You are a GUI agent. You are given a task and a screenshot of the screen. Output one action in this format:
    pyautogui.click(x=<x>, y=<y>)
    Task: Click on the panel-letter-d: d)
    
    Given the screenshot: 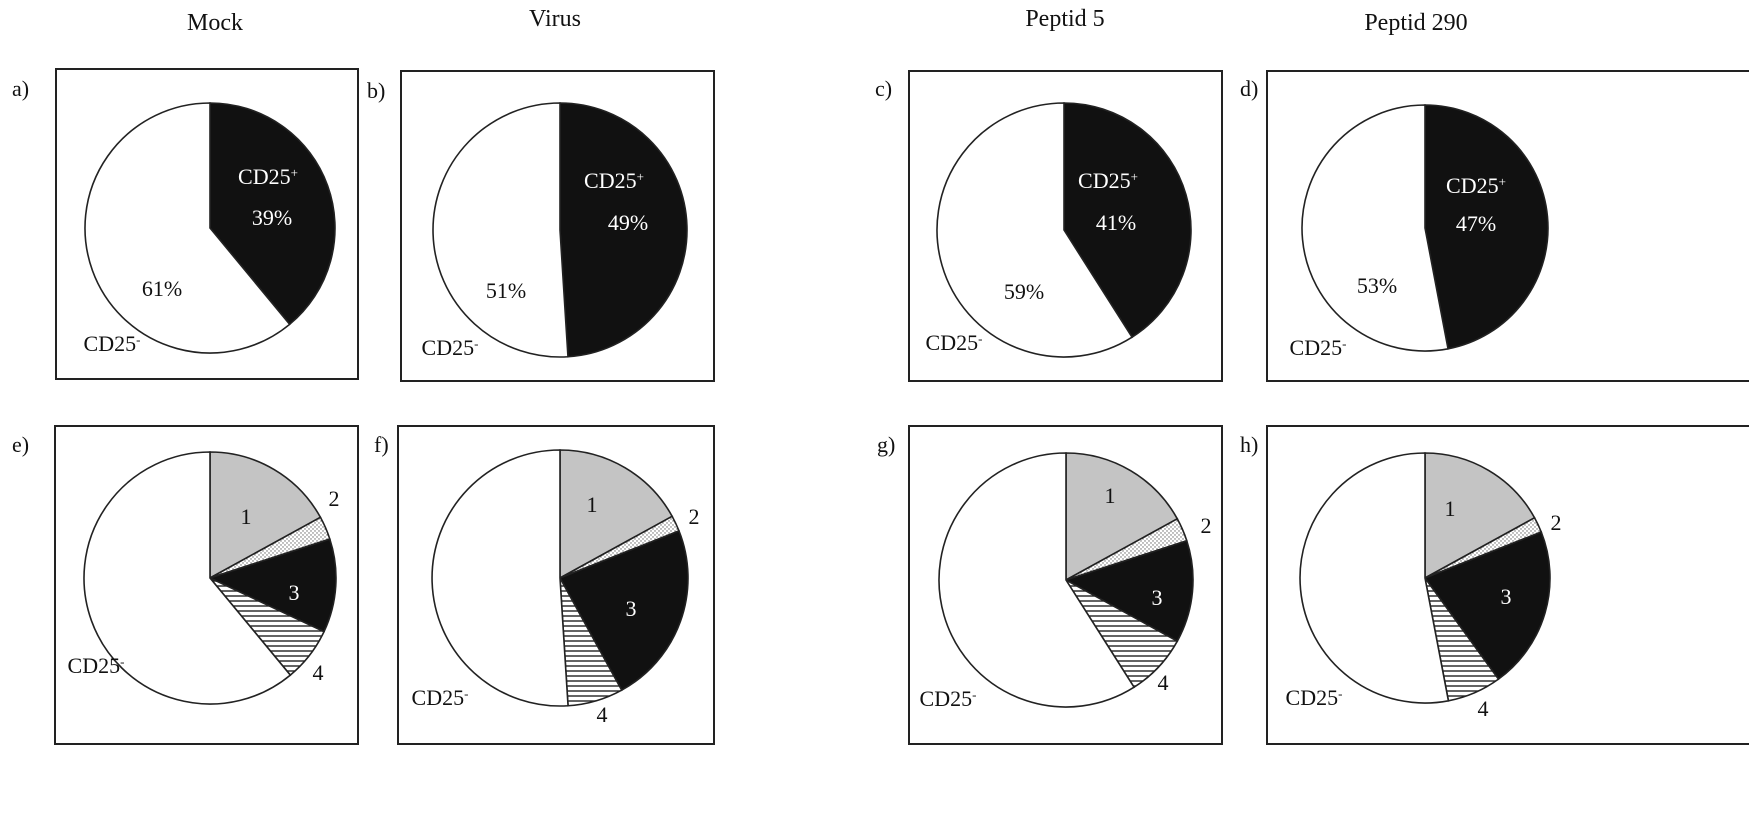 What is the action you would take?
    pyautogui.click(x=1249, y=88)
    